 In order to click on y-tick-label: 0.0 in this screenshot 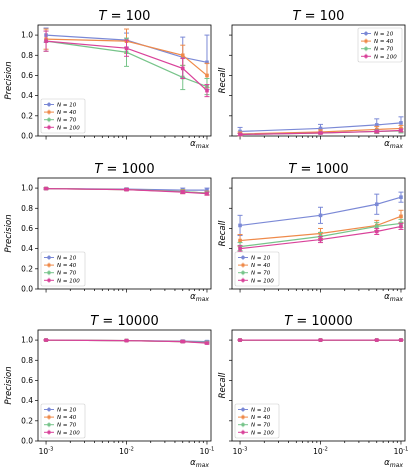, I will do `click(27, 289)`.